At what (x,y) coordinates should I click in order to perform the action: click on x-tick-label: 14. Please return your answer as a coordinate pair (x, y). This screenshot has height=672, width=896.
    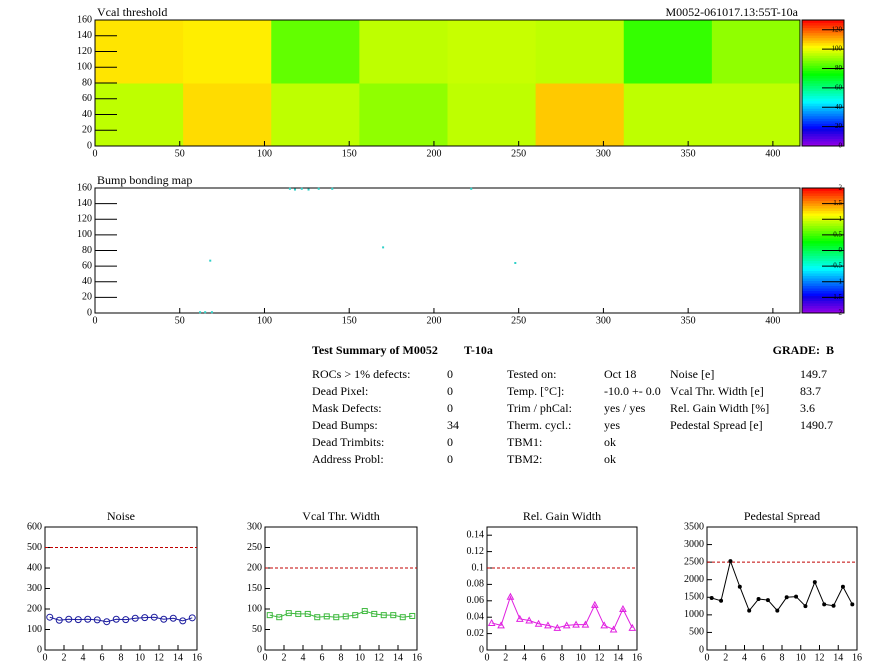
    Looking at the image, I should click on (398, 657).